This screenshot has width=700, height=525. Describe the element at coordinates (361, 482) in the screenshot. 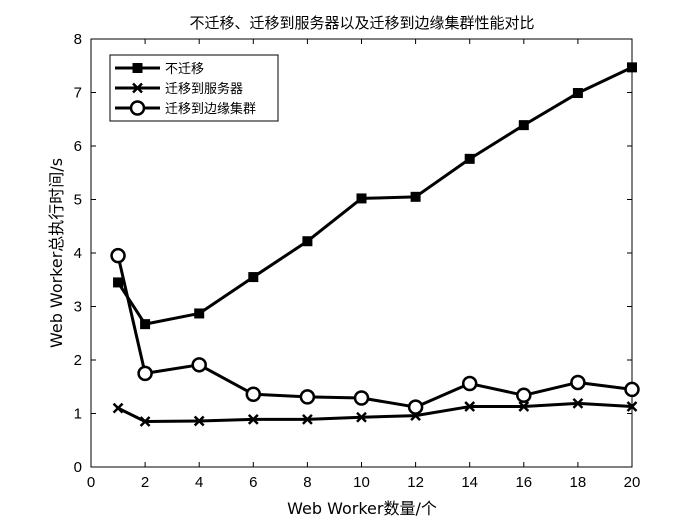

I see `x-tick-label: 10` at that location.